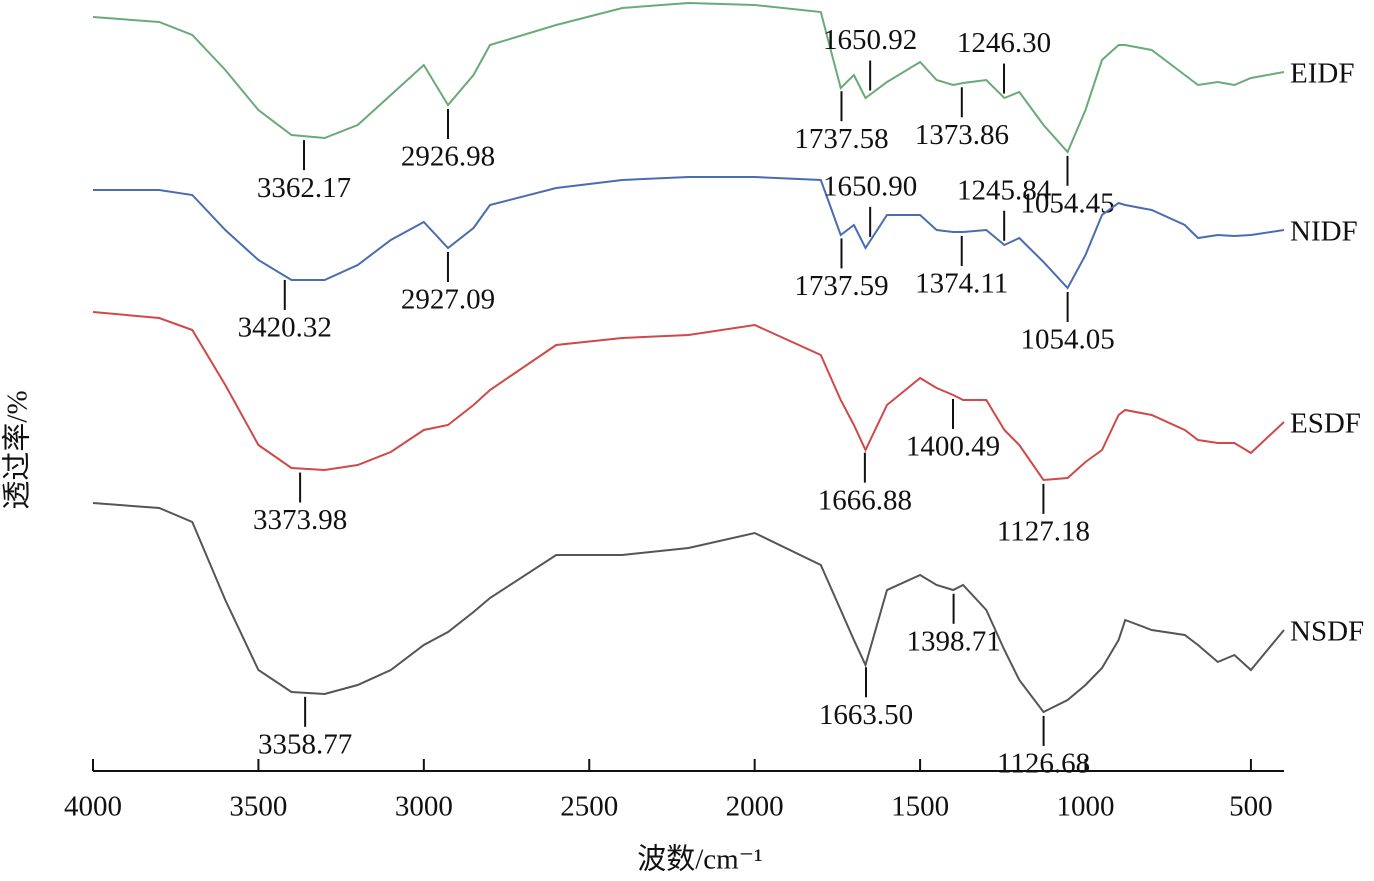  What do you see at coordinates (961, 284) in the screenshot?
I see `peak-label: 1374.11` at bounding box center [961, 284].